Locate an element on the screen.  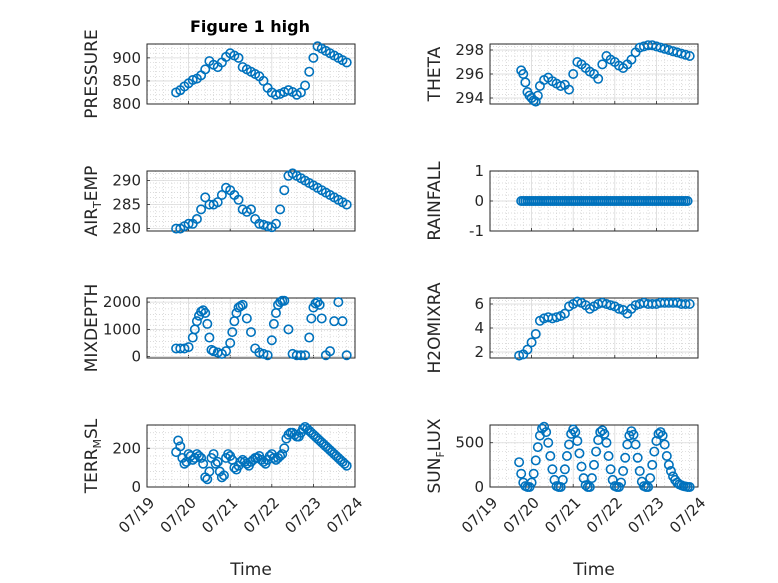
terr_msl-y-axis-label: TERRMSL is located at coordinates (93, 456).